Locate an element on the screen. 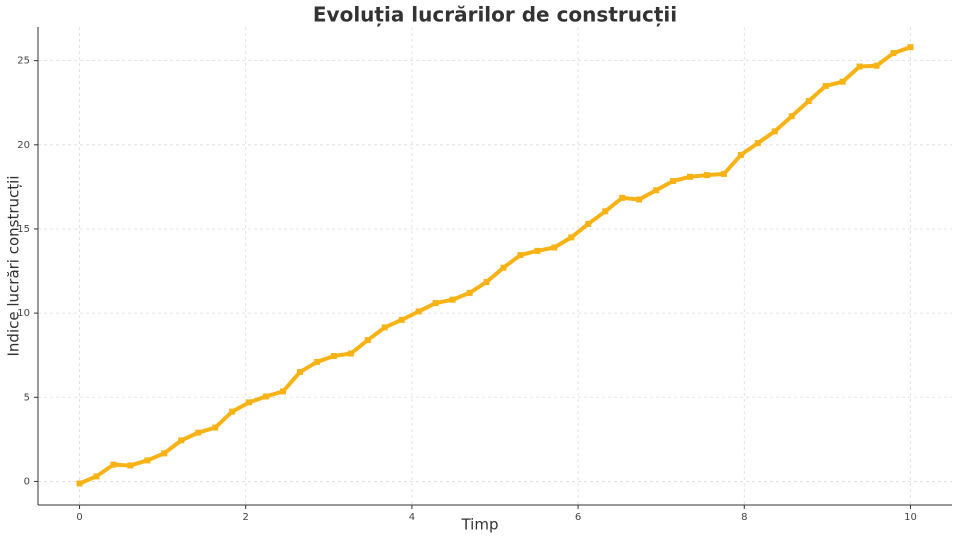 Image resolution: width=960 pixels, height=540 pixels. y-tick-label: 20 is located at coordinates (23, 145).